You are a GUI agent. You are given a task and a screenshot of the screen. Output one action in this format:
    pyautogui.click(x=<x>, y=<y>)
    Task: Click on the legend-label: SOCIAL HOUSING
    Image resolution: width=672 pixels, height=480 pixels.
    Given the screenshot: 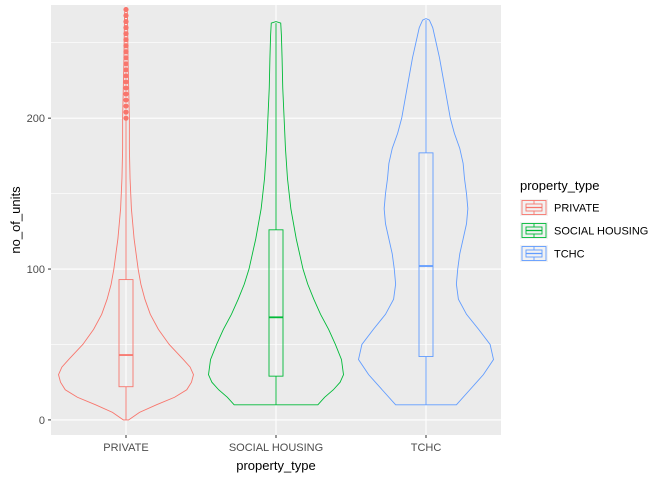 What is the action you would take?
    pyautogui.click(x=601, y=232)
    